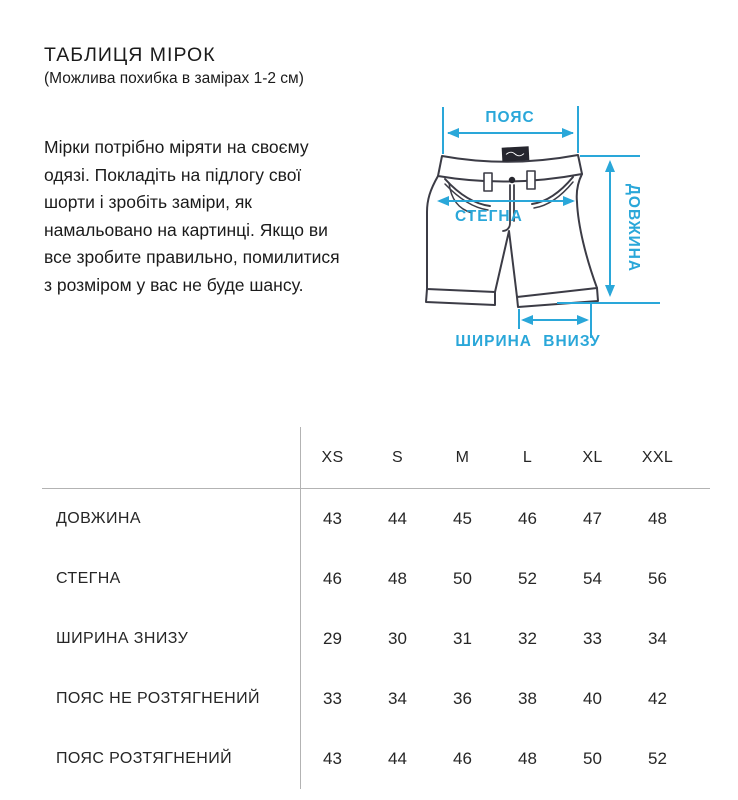 The width and height of the screenshot is (738, 800). I want to click on row-label: СТЕГНА, so click(88, 578).